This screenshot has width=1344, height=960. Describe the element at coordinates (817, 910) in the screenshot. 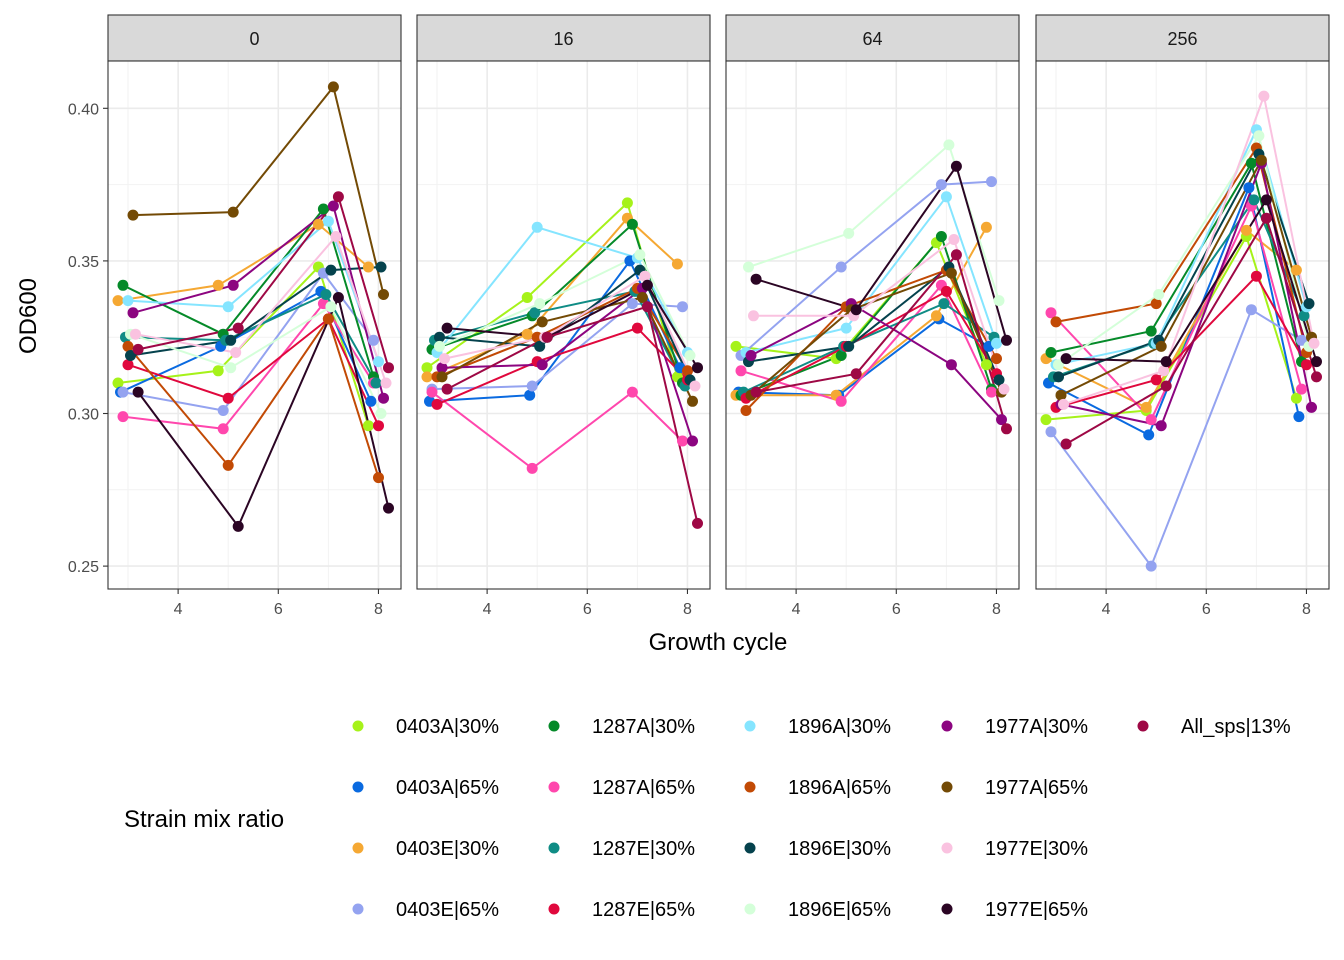

I see `legend-item-1896E|65%: 1896E|65%` at that location.